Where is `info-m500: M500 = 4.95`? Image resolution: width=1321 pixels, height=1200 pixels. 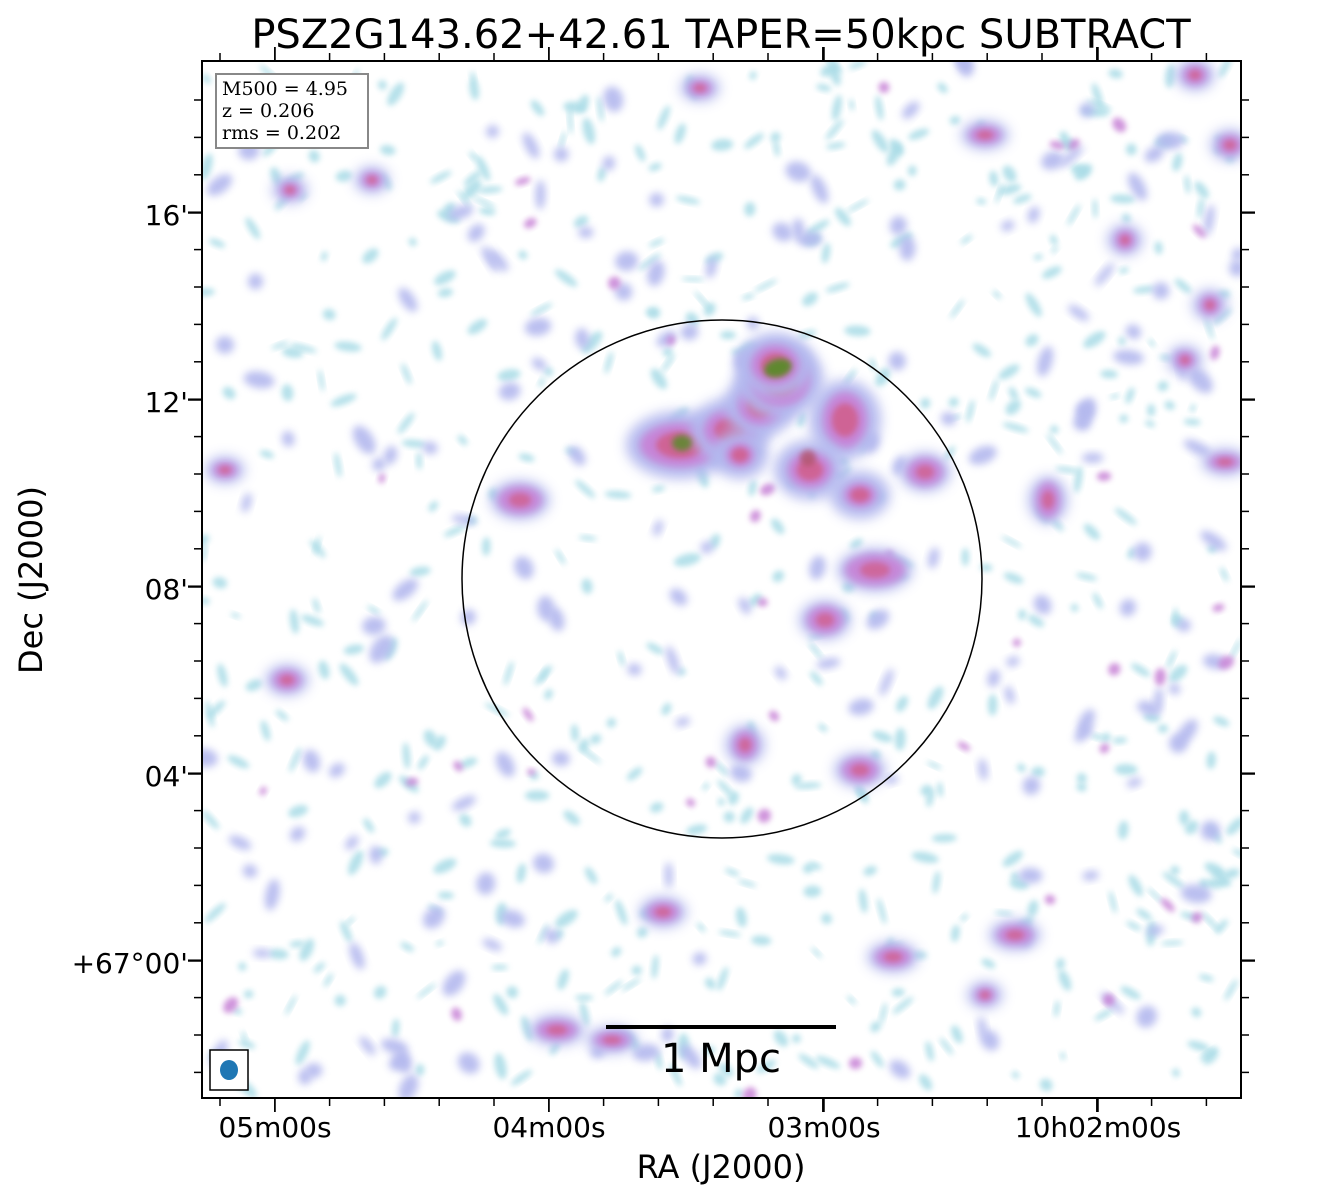 info-m500: M500 = 4.95 is located at coordinates (285, 89).